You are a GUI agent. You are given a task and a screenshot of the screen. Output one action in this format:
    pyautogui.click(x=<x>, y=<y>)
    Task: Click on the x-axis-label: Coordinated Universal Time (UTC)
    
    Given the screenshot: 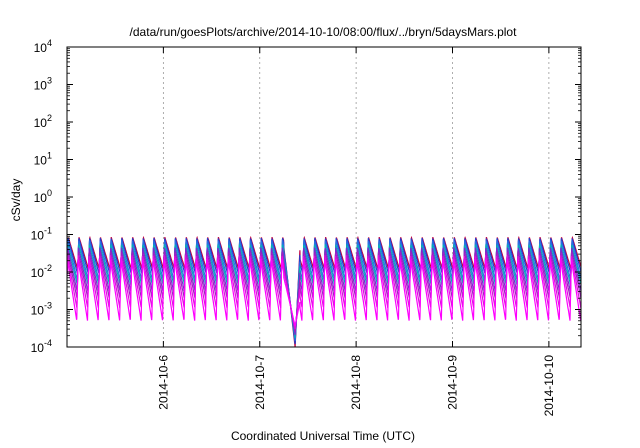 What is the action you would take?
    pyautogui.click(x=323, y=436)
    